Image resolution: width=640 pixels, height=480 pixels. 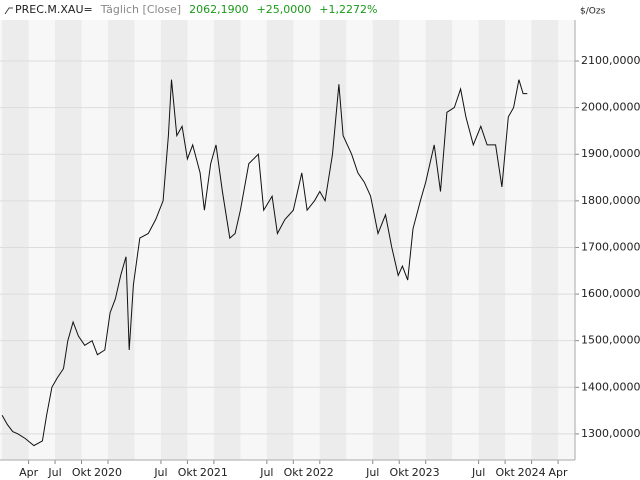 What do you see at coordinates (426, 472) in the screenshot?
I see `x-tick-label: 2023` at bounding box center [426, 472].